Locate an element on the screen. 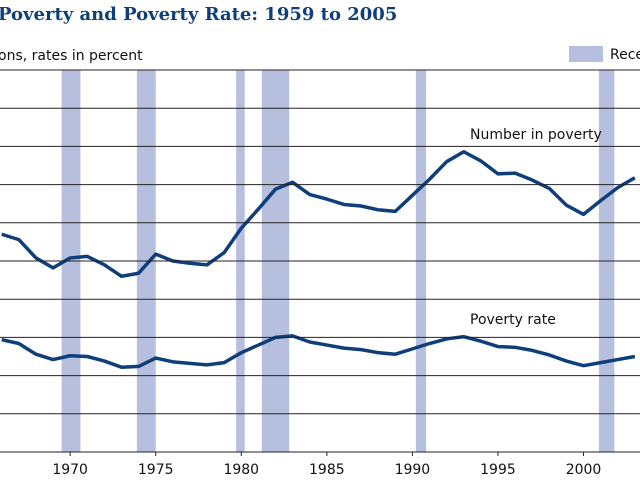 Image resolution: width=640 pixels, height=480 pixels. series-label: Number in poverty is located at coordinates (536, 135).